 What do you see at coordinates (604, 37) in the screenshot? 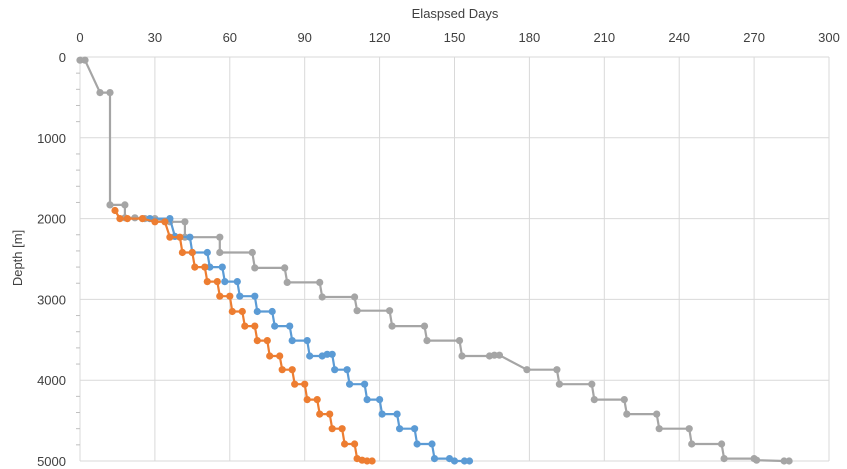
I see `x-tick-label-210: 210` at bounding box center [604, 37].